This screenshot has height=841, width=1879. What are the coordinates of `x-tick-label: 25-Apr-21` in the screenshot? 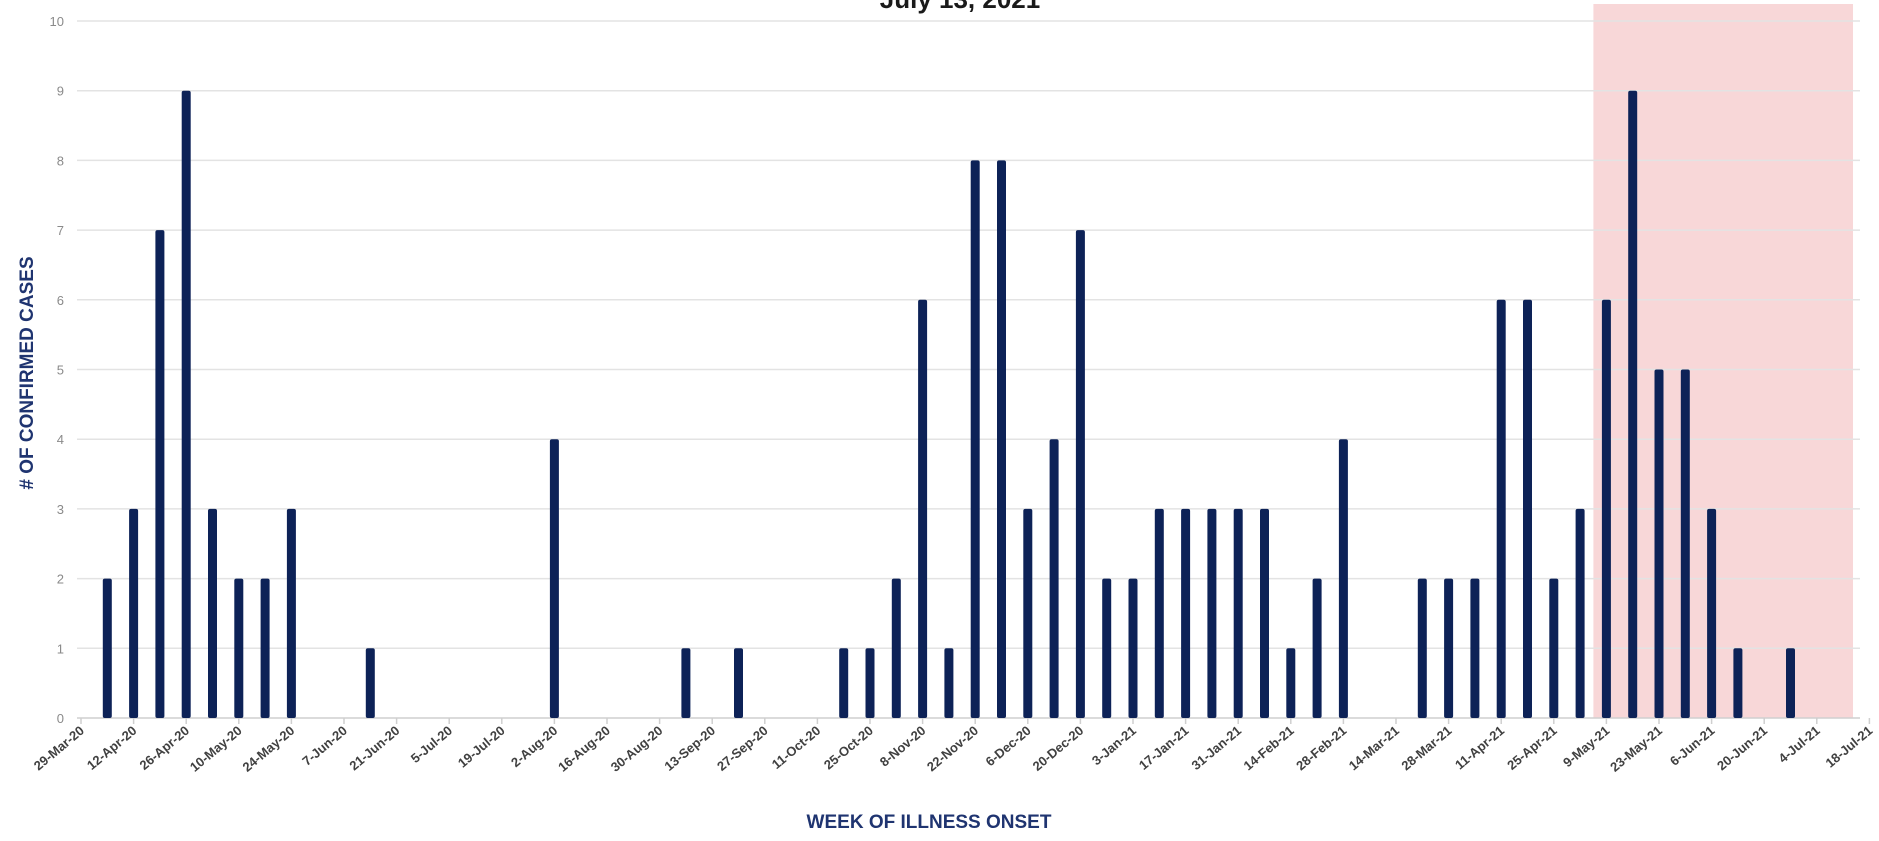 It's located at (1532, 748).